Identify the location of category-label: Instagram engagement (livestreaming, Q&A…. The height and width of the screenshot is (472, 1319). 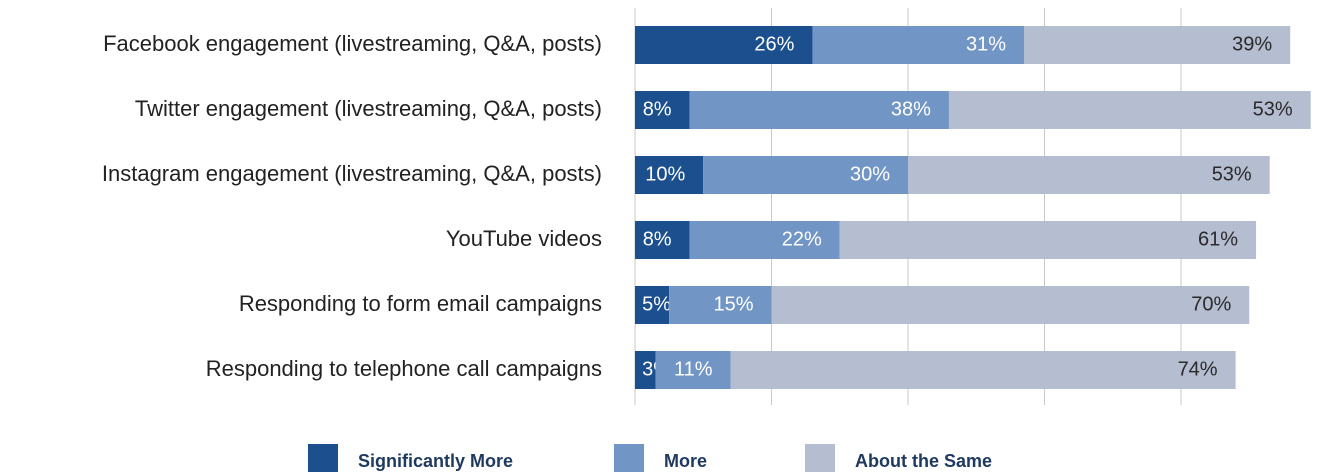
(352, 173).